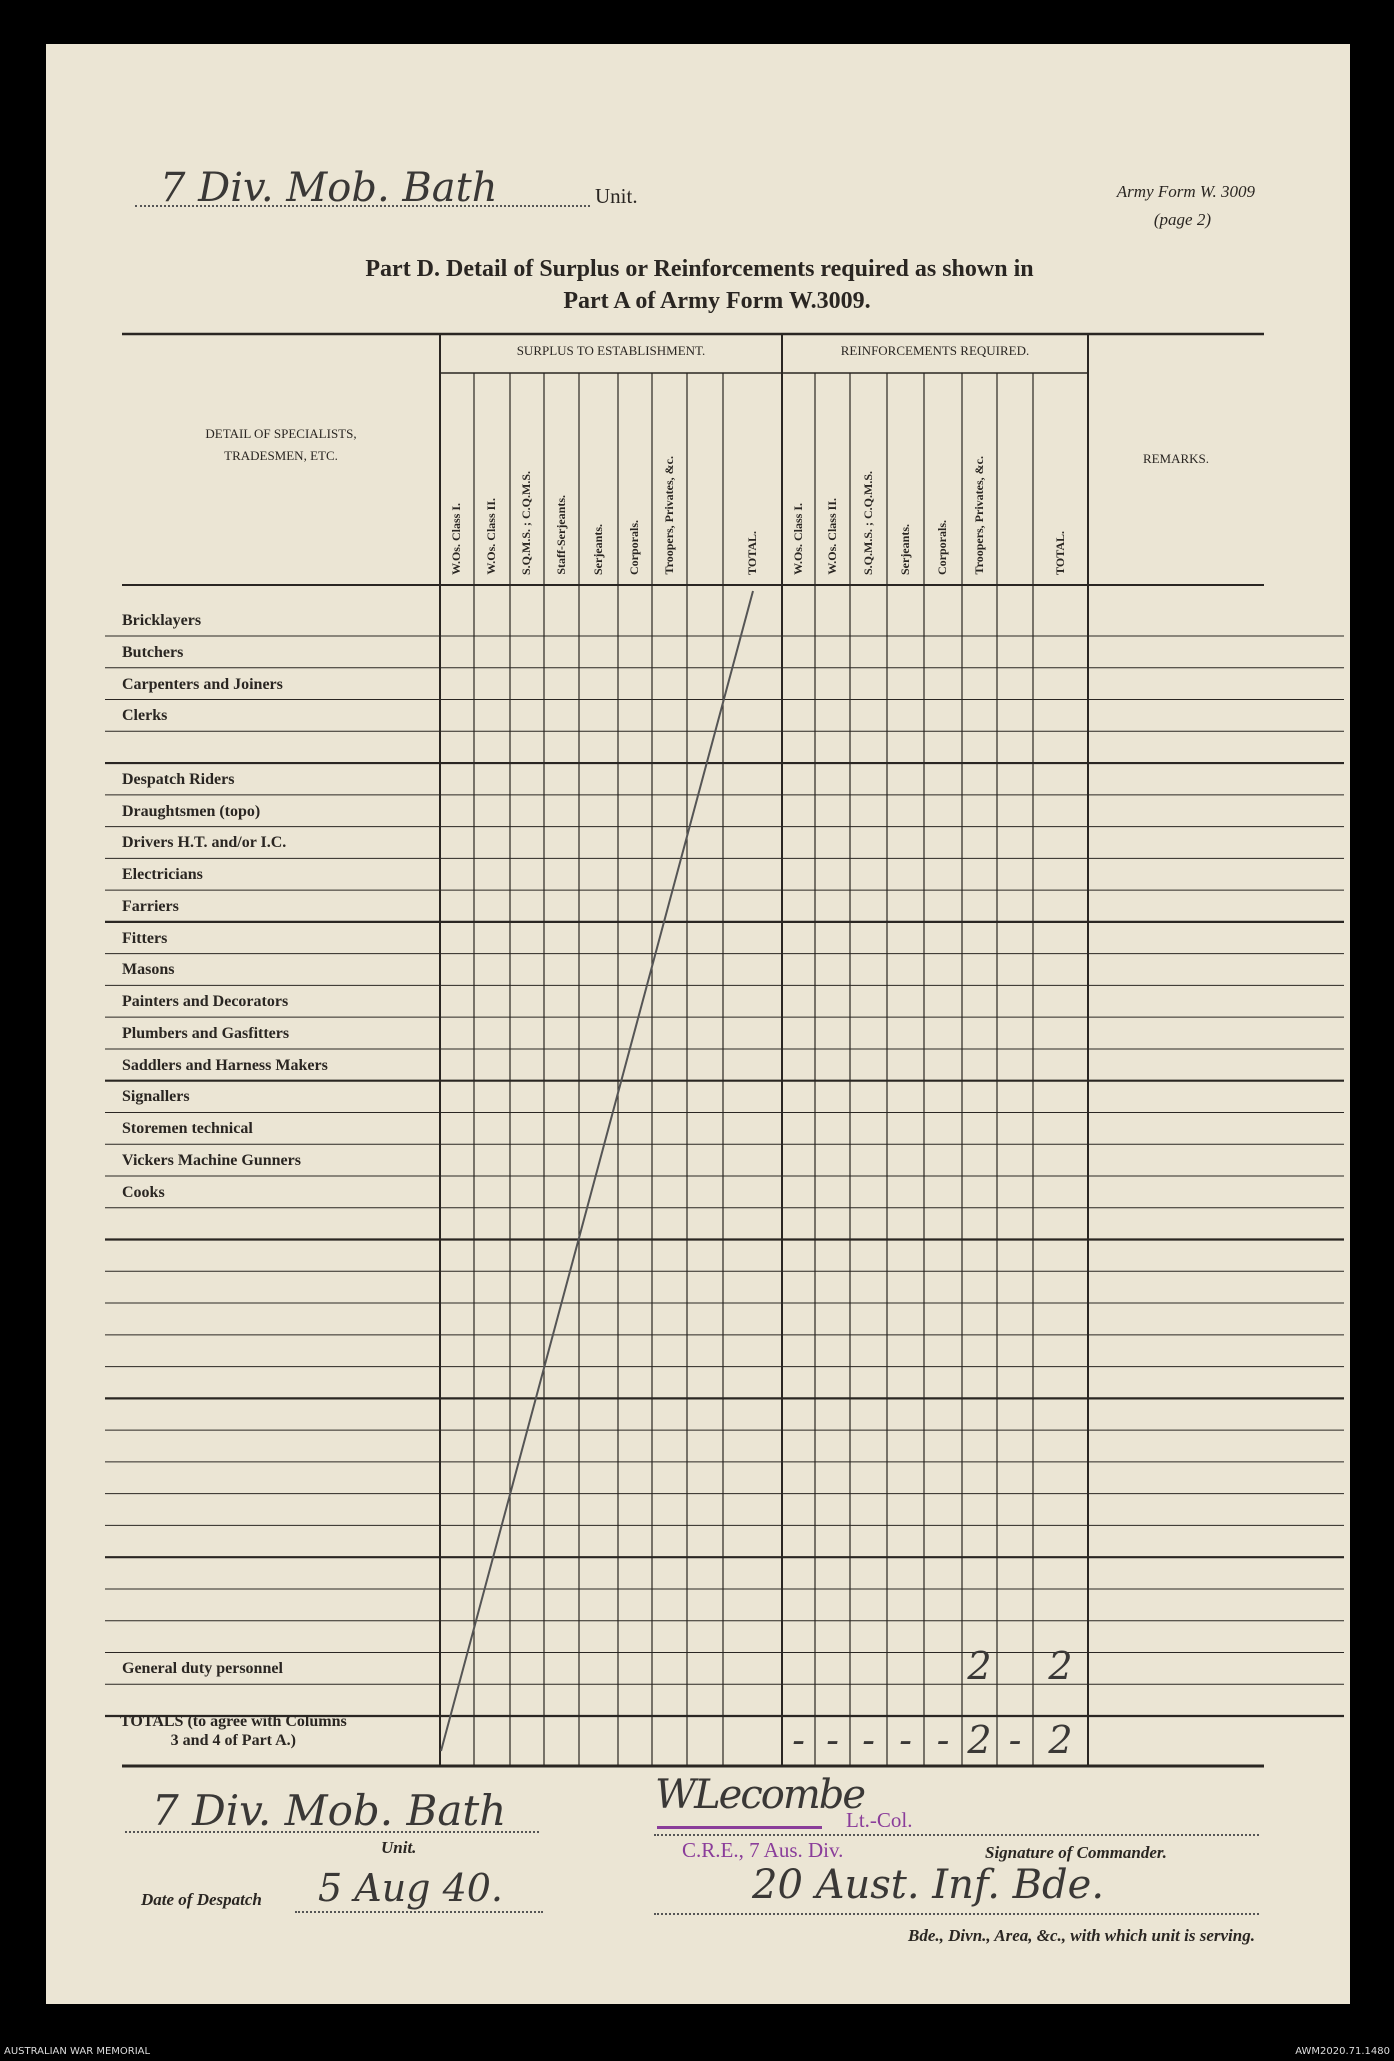 This screenshot has height=2061, width=1394. Describe the element at coordinates (329, 188) in the screenshot. I see `unit-handwritten: 7 Div. Mob. Bath` at that location.